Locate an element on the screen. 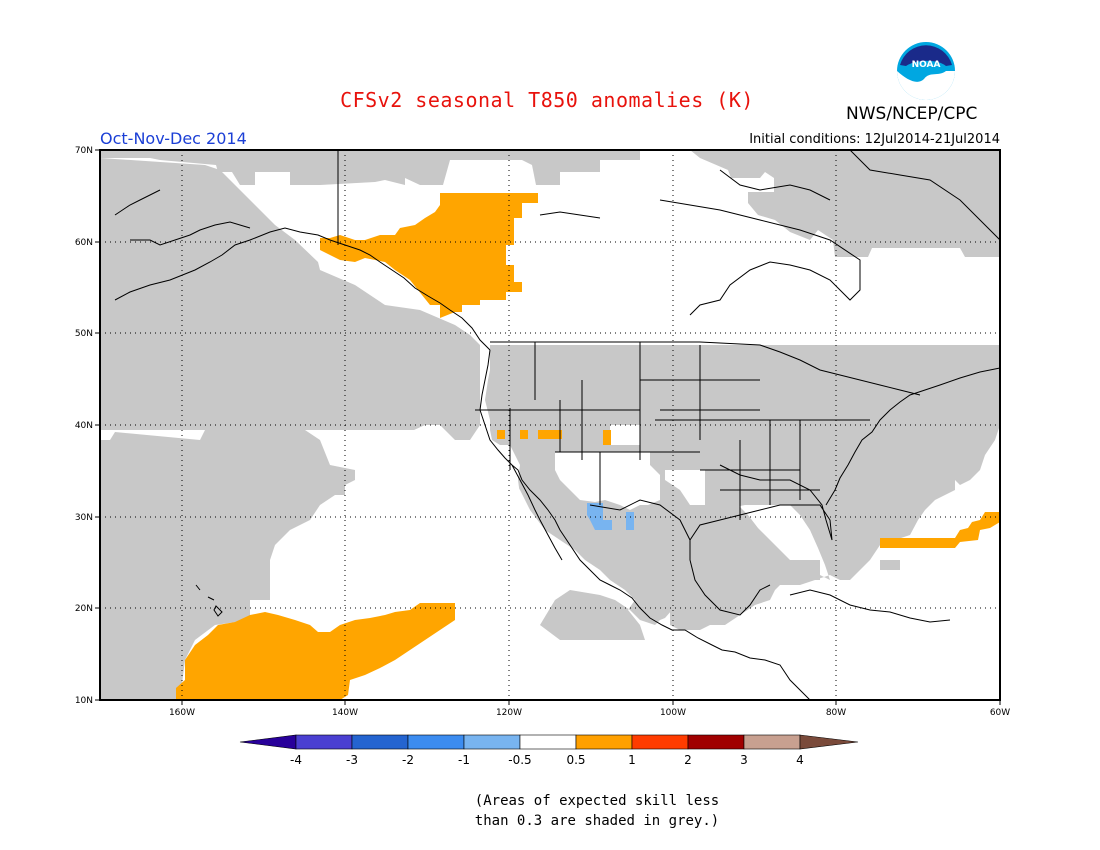  colorbar-right-arrow is located at coordinates (829, 742).